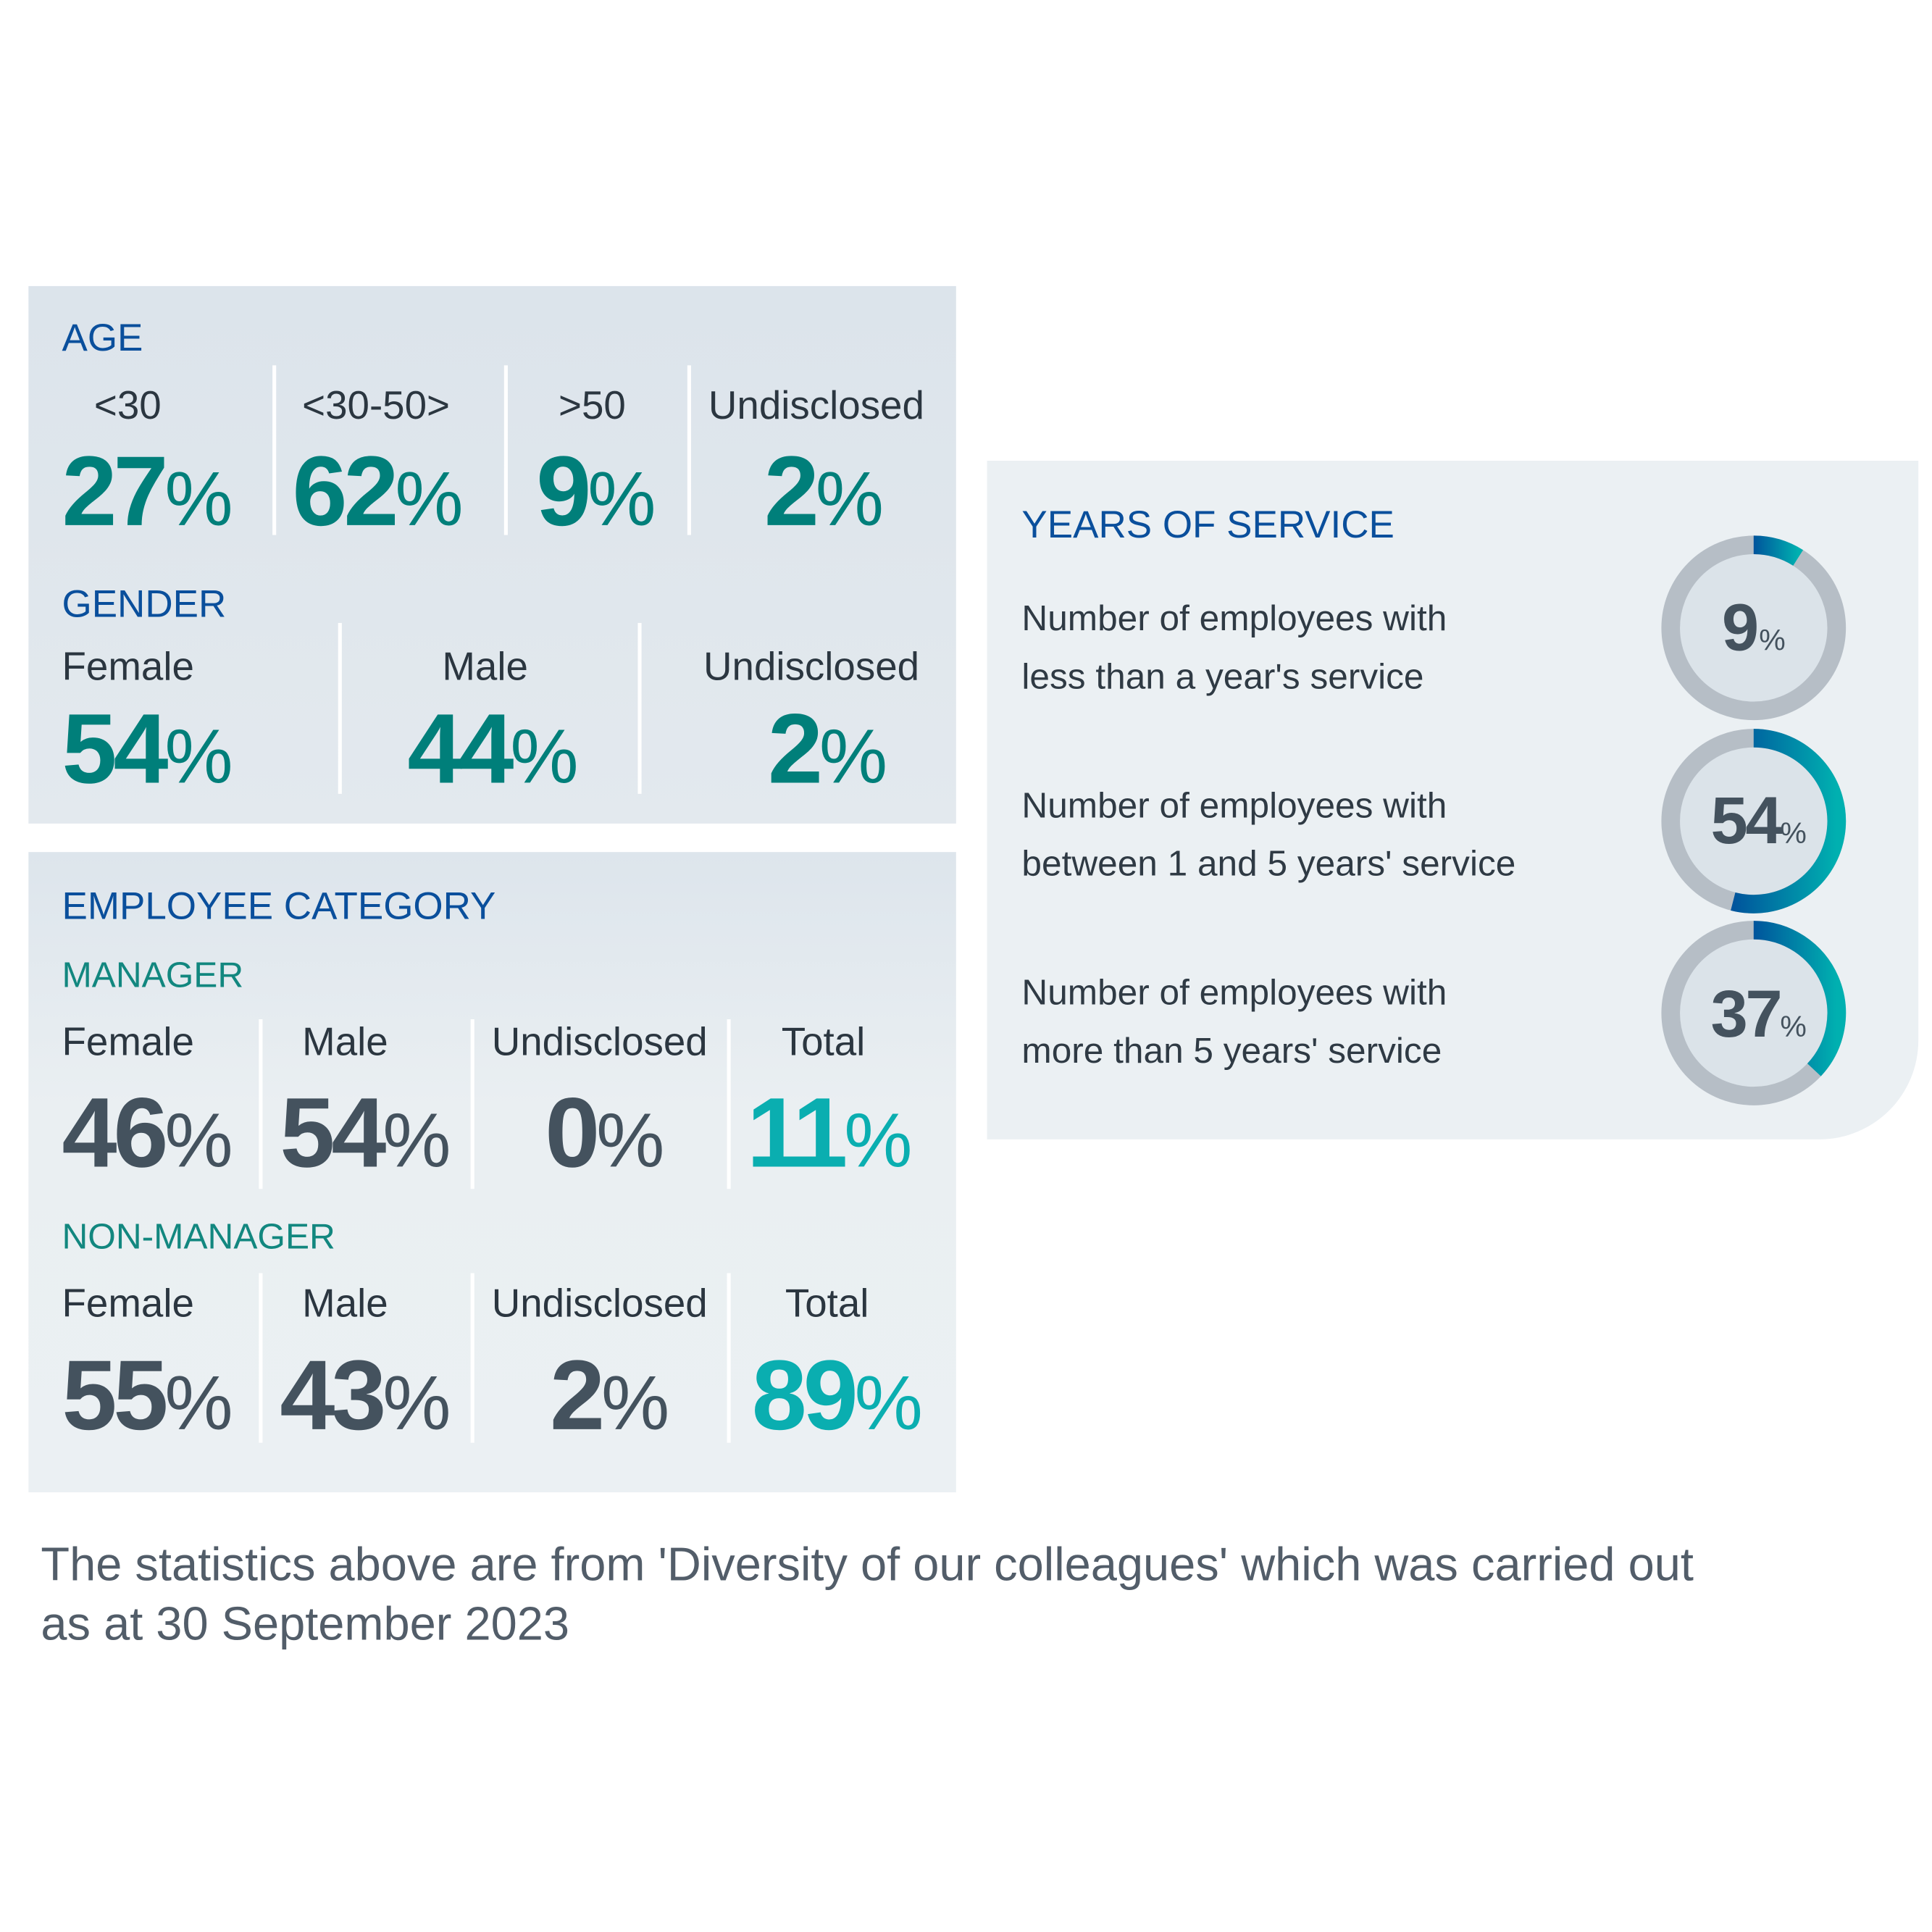 The image size is (1932, 1932). I want to click on age-value-30-50: 62%, so click(378, 490).